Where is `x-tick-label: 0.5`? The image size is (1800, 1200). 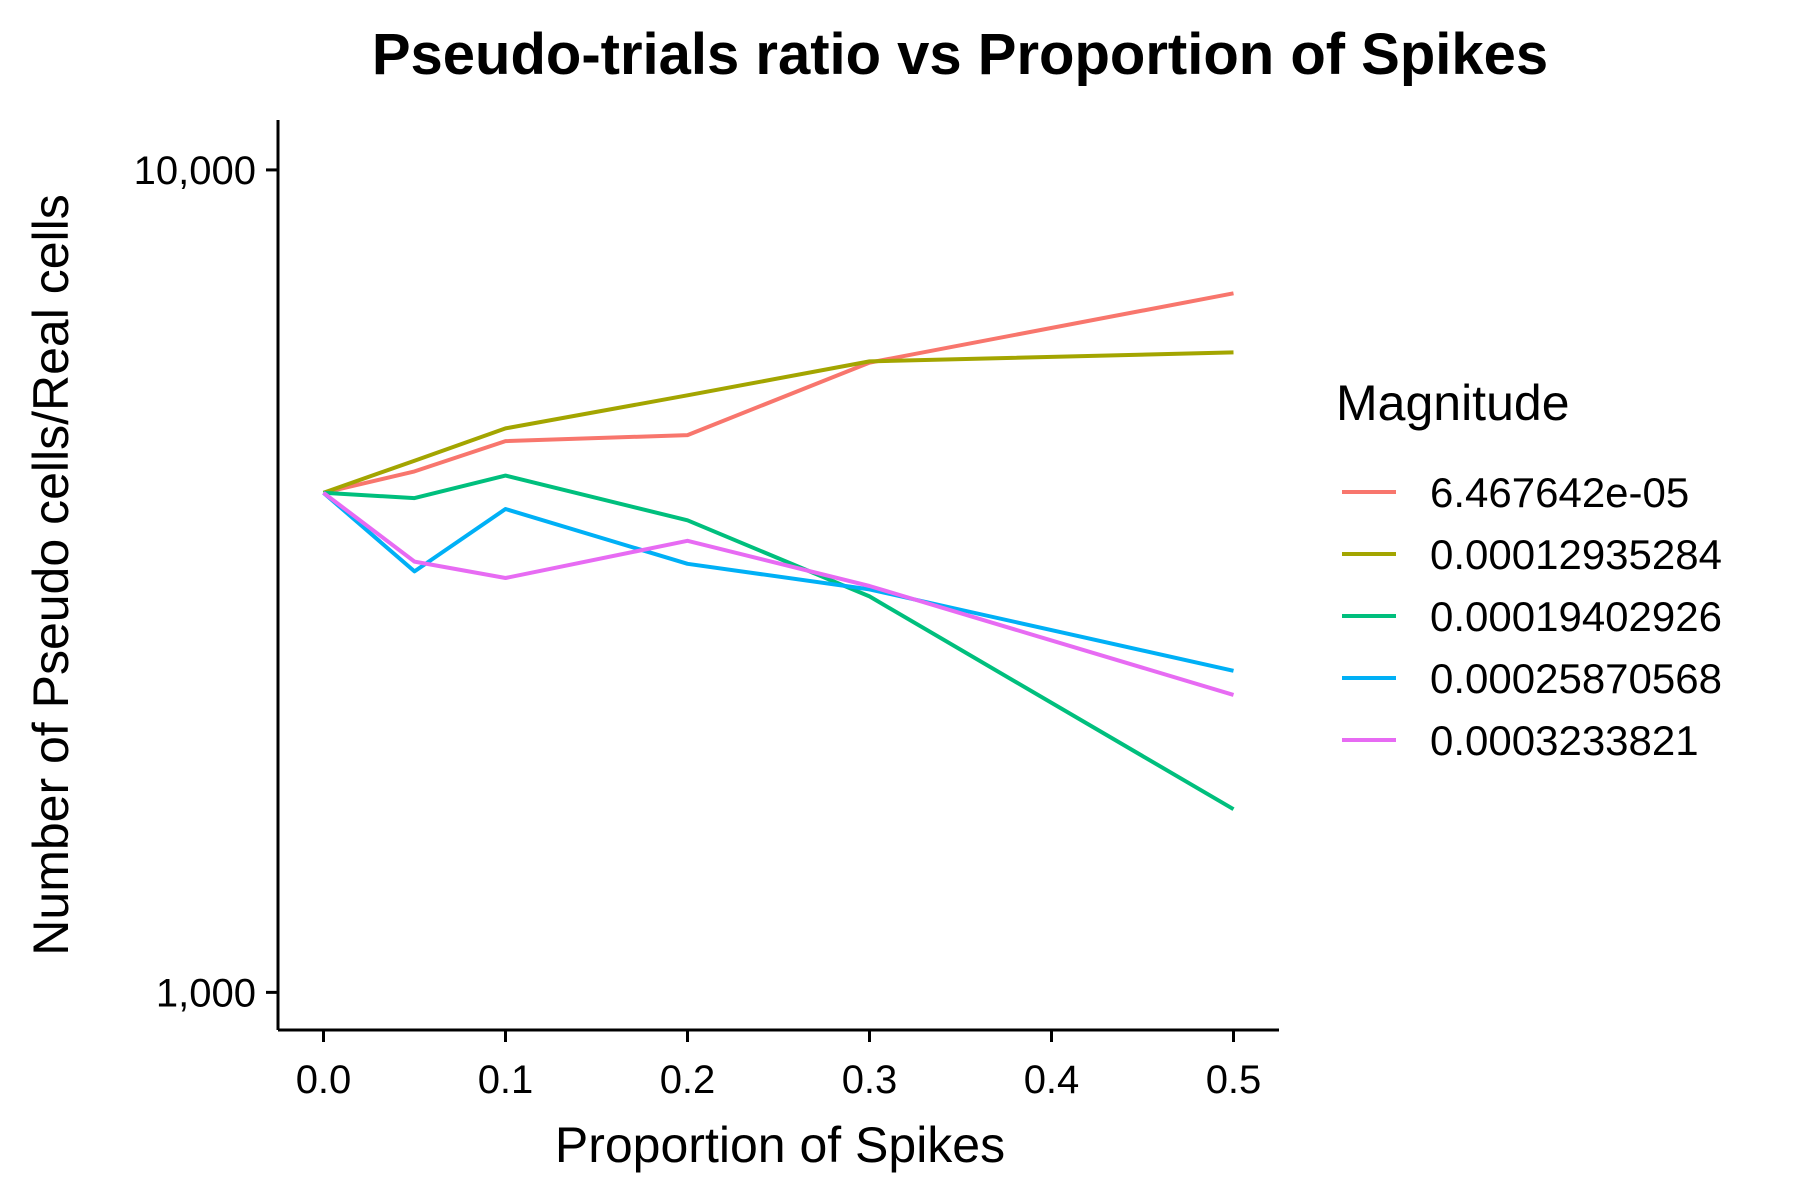 x-tick-label: 0.5 is located at coordinates (1234, 1080).